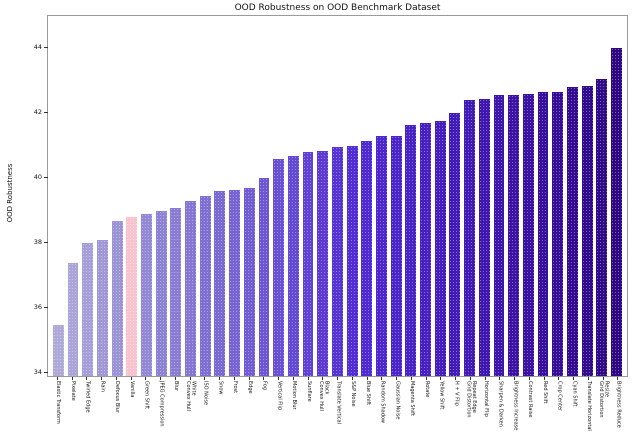 Image resolution: width=640 pixels, height=433 pixels. I want to click on bar-sharpen-&-darken, so click(499, 235).